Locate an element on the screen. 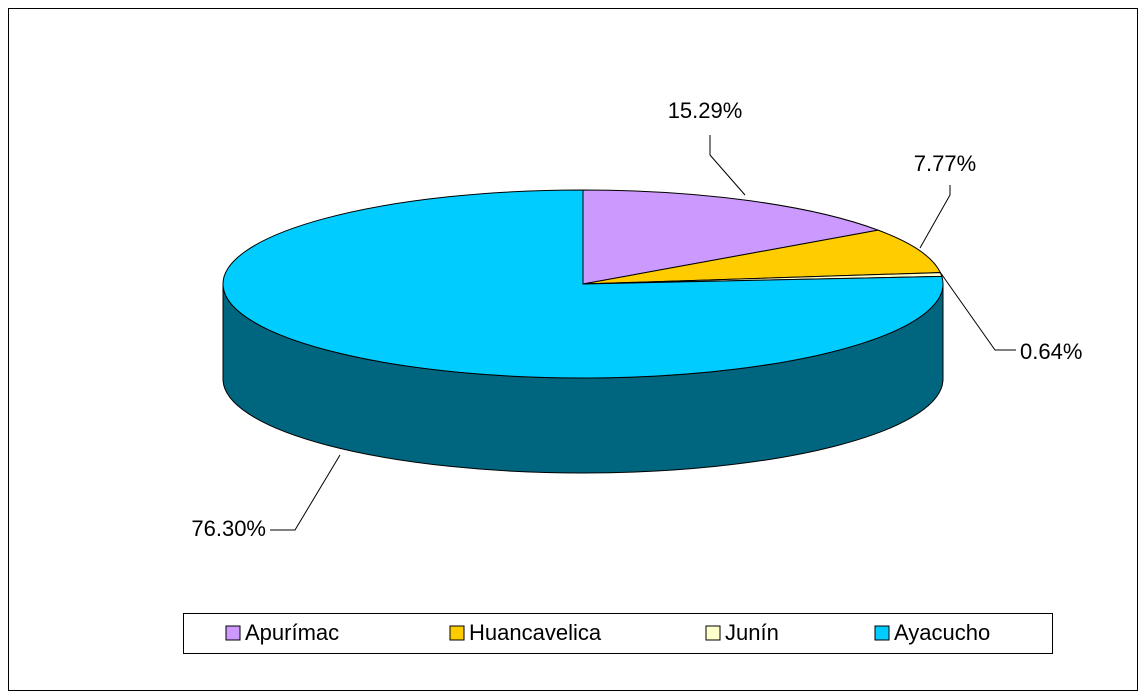  legend-label: Huancavelica is located at coordinates (535, 632).